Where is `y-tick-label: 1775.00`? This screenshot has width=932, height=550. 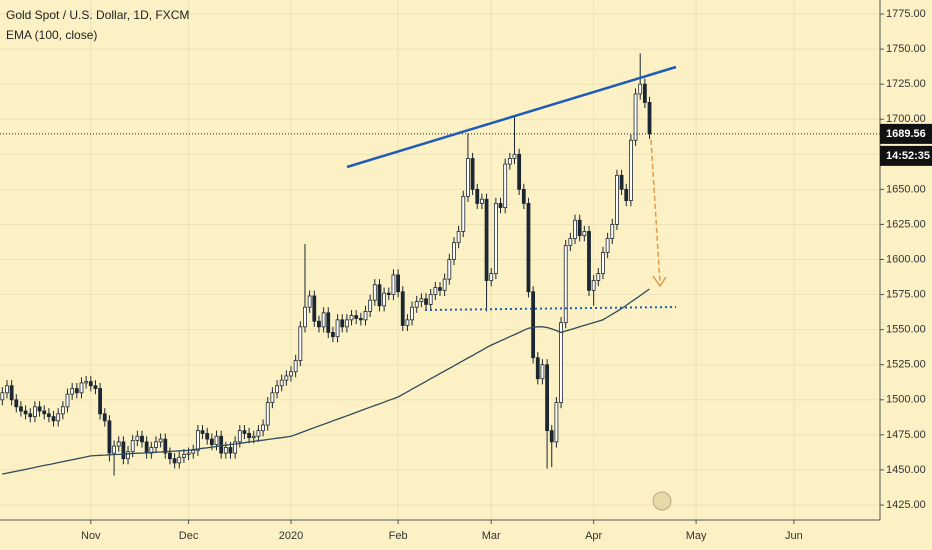 y-tick-label: 1775.00 is located at coordinates (906, 14).